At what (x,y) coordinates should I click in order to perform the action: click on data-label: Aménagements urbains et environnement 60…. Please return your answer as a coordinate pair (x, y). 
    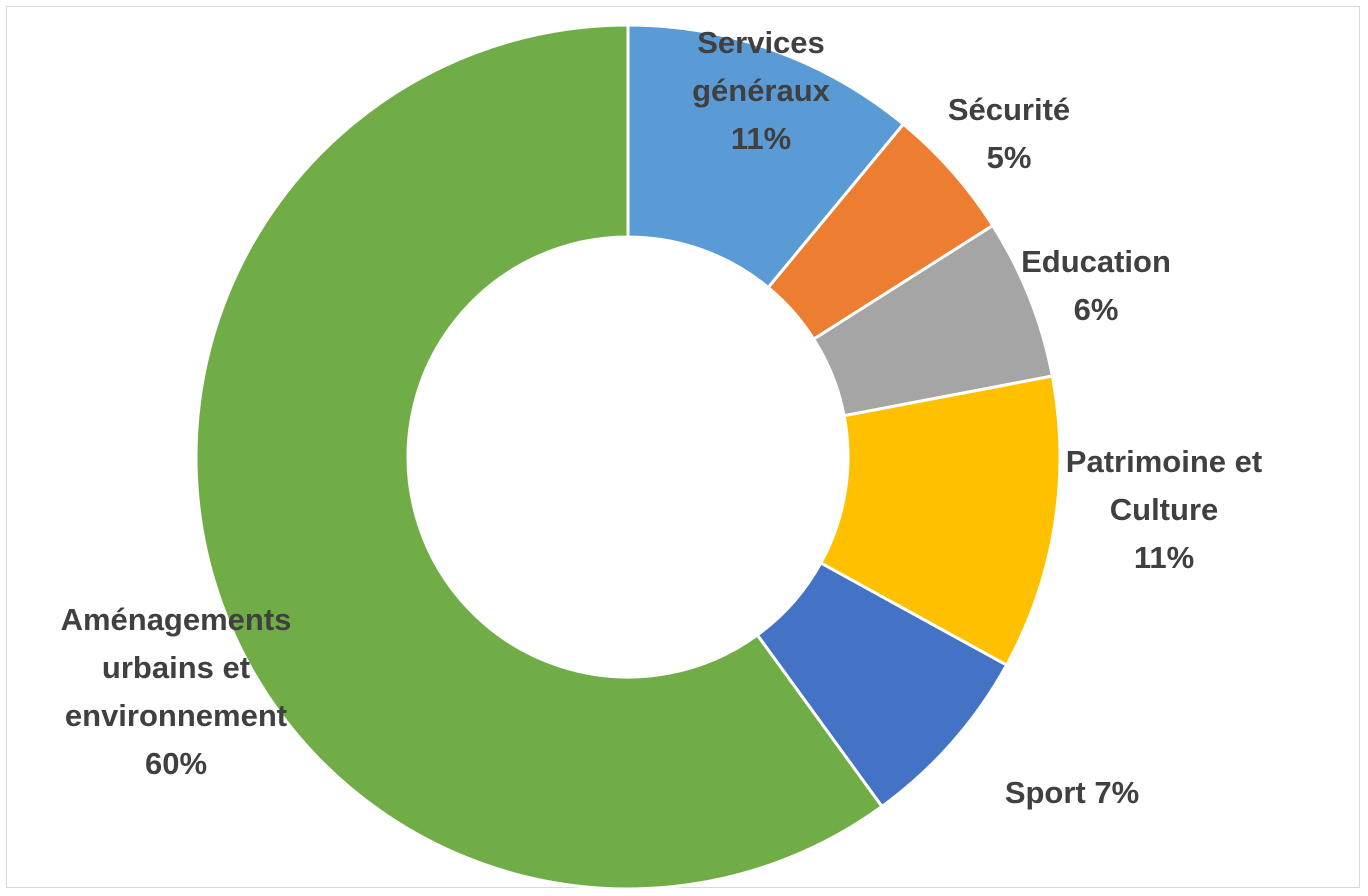
    Looking at the image, I should click on (176, 692).